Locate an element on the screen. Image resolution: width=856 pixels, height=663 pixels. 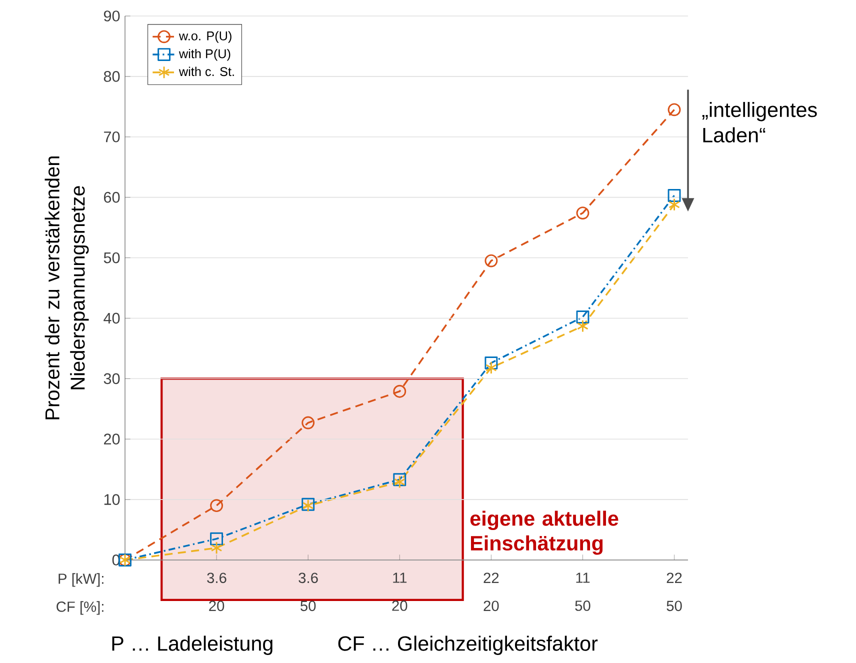
legend-label: with P(U) is located at coordinates (204, 54).